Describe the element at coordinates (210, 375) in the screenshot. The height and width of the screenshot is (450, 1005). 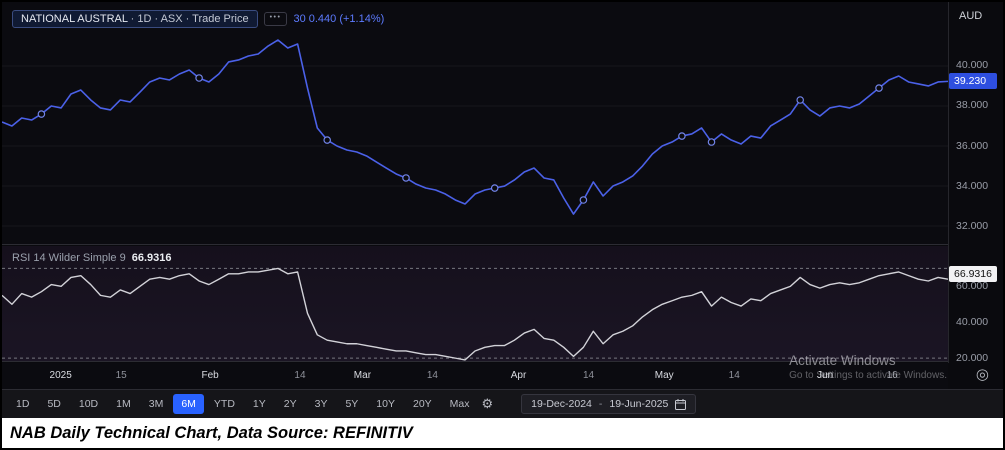
I see `x-axis-label: Feb` at that location.